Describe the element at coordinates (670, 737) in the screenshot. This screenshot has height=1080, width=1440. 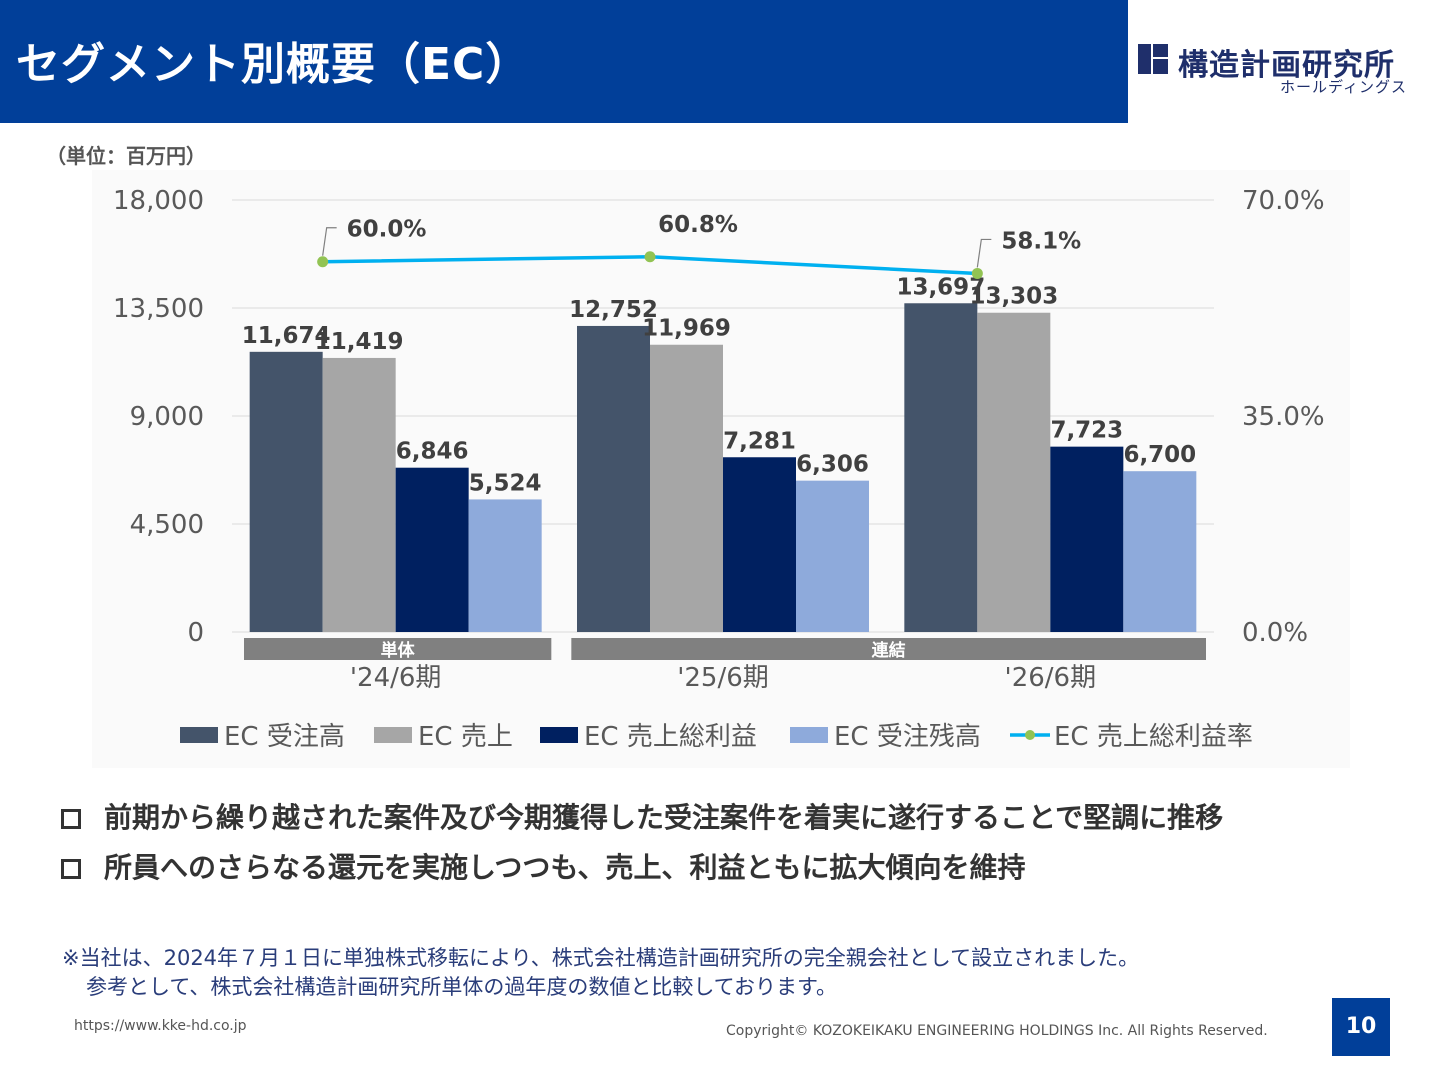
I see `legend-label: EC 売上総利益` at that location.